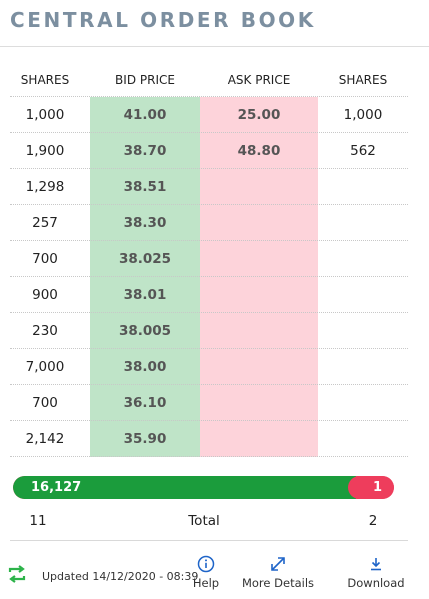 The image size is (429, 599). What do you see at coordinates (206, 564) in the screenshot?
I see `info-icon` at bounding box center [206, 564].